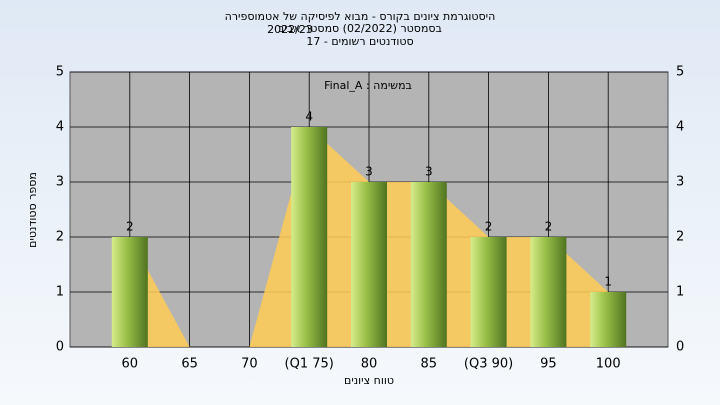 This screenshot has height=405, width=720. Describe the element at coordinates (359, 41) in the screenshot. I see `subtitle: סטודנטים רשומים - 17` at that location.